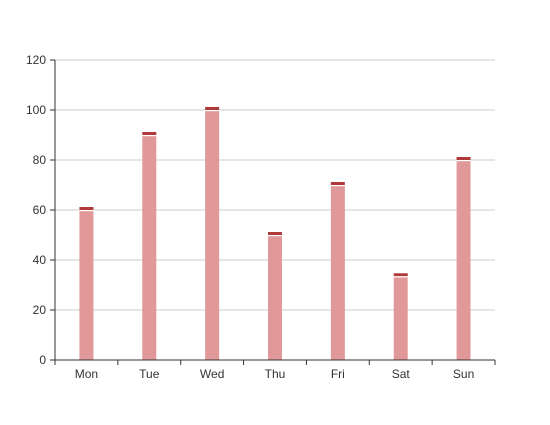  I want to click on bar-cap-fri, so click(337, 183).